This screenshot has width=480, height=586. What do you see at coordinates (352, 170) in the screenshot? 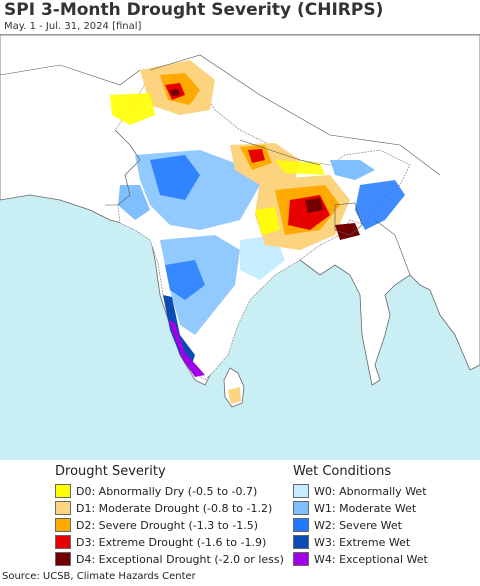
I see `w1-region-northeast` at bounding box center [352, 170].